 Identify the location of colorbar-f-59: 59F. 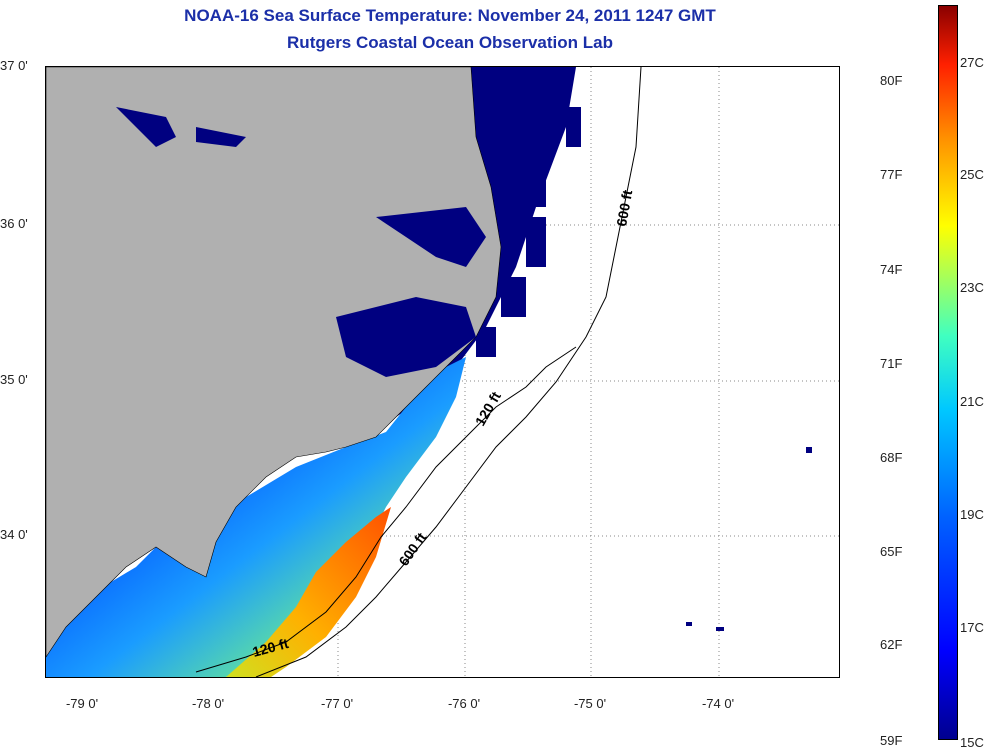
(891, 740).